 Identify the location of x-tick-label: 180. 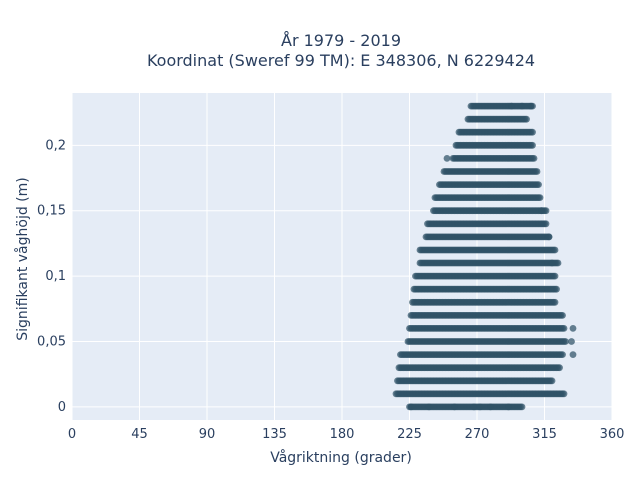
(342, 434).